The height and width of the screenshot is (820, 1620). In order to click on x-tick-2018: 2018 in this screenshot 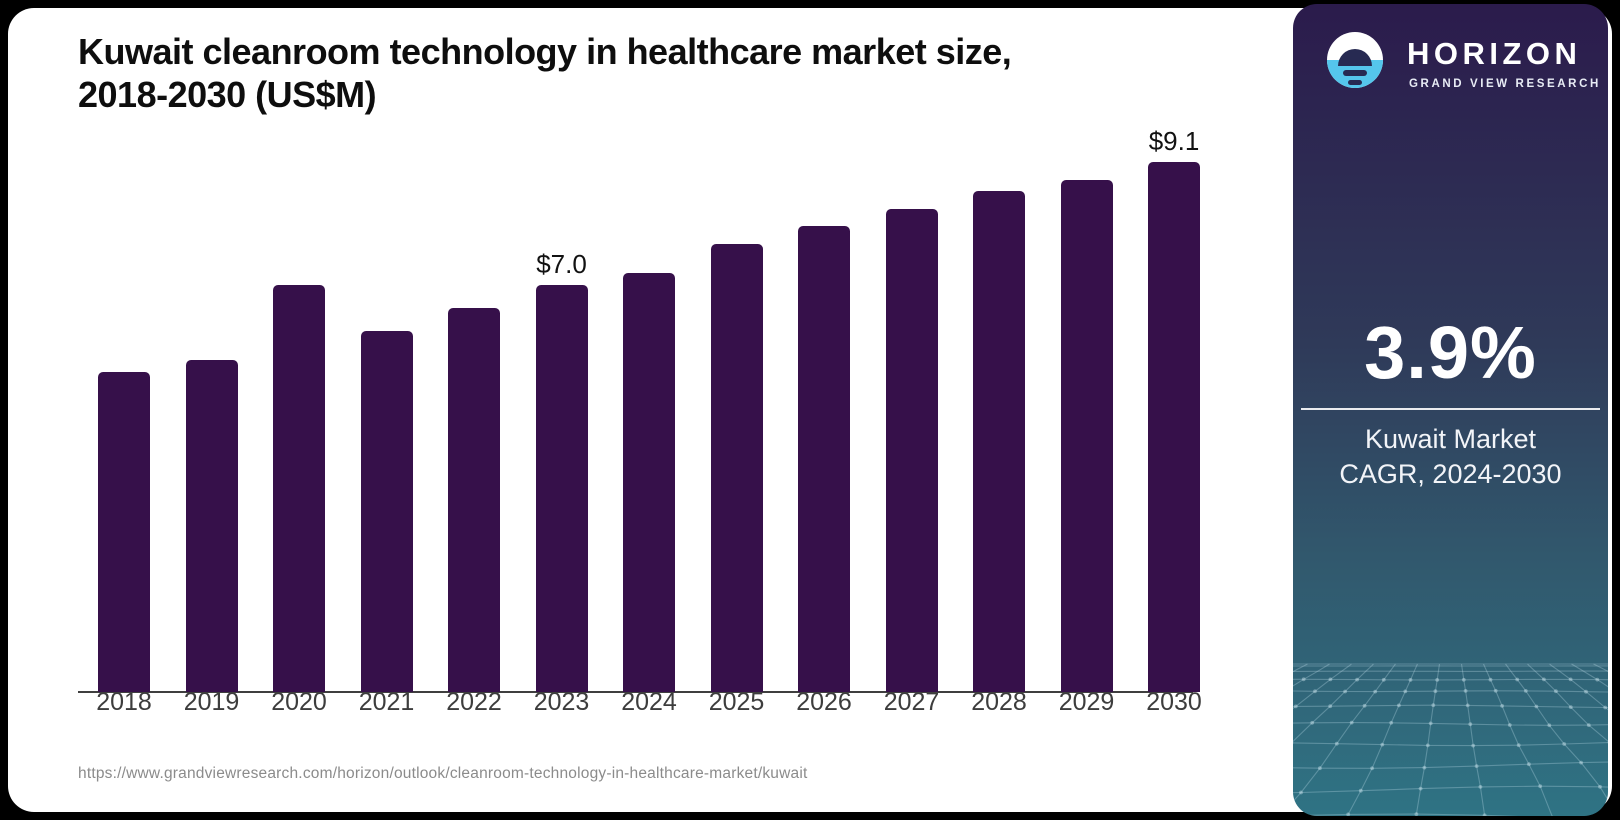, I will do `click(124, 702)`.